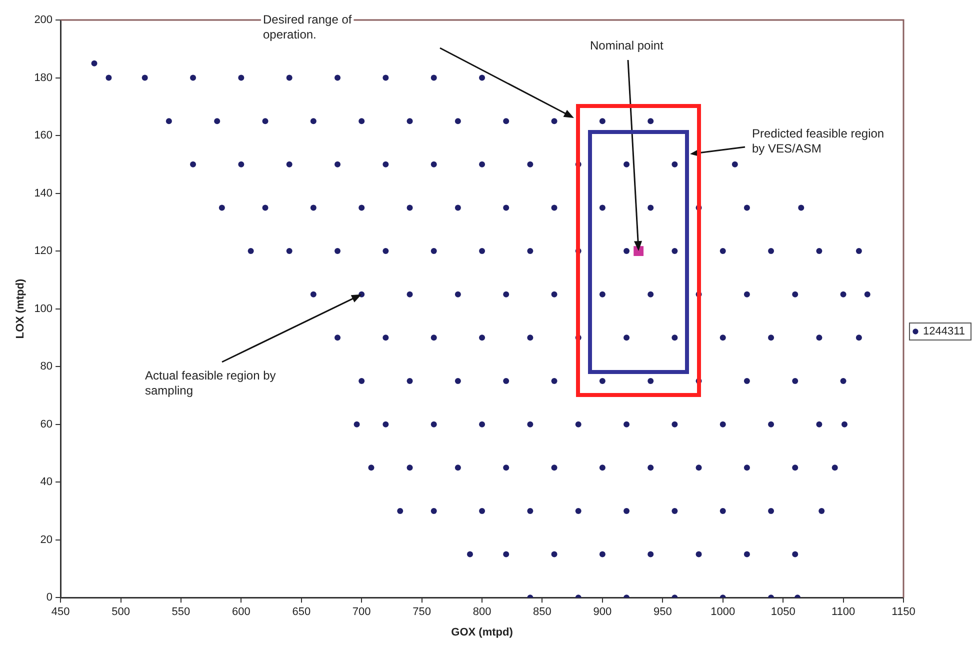 The image size is (979, 647). What do you see at coordinates (301, 612) in the screenshot?
I see `x-tick-label: 650` at bounding box center [301, 612].